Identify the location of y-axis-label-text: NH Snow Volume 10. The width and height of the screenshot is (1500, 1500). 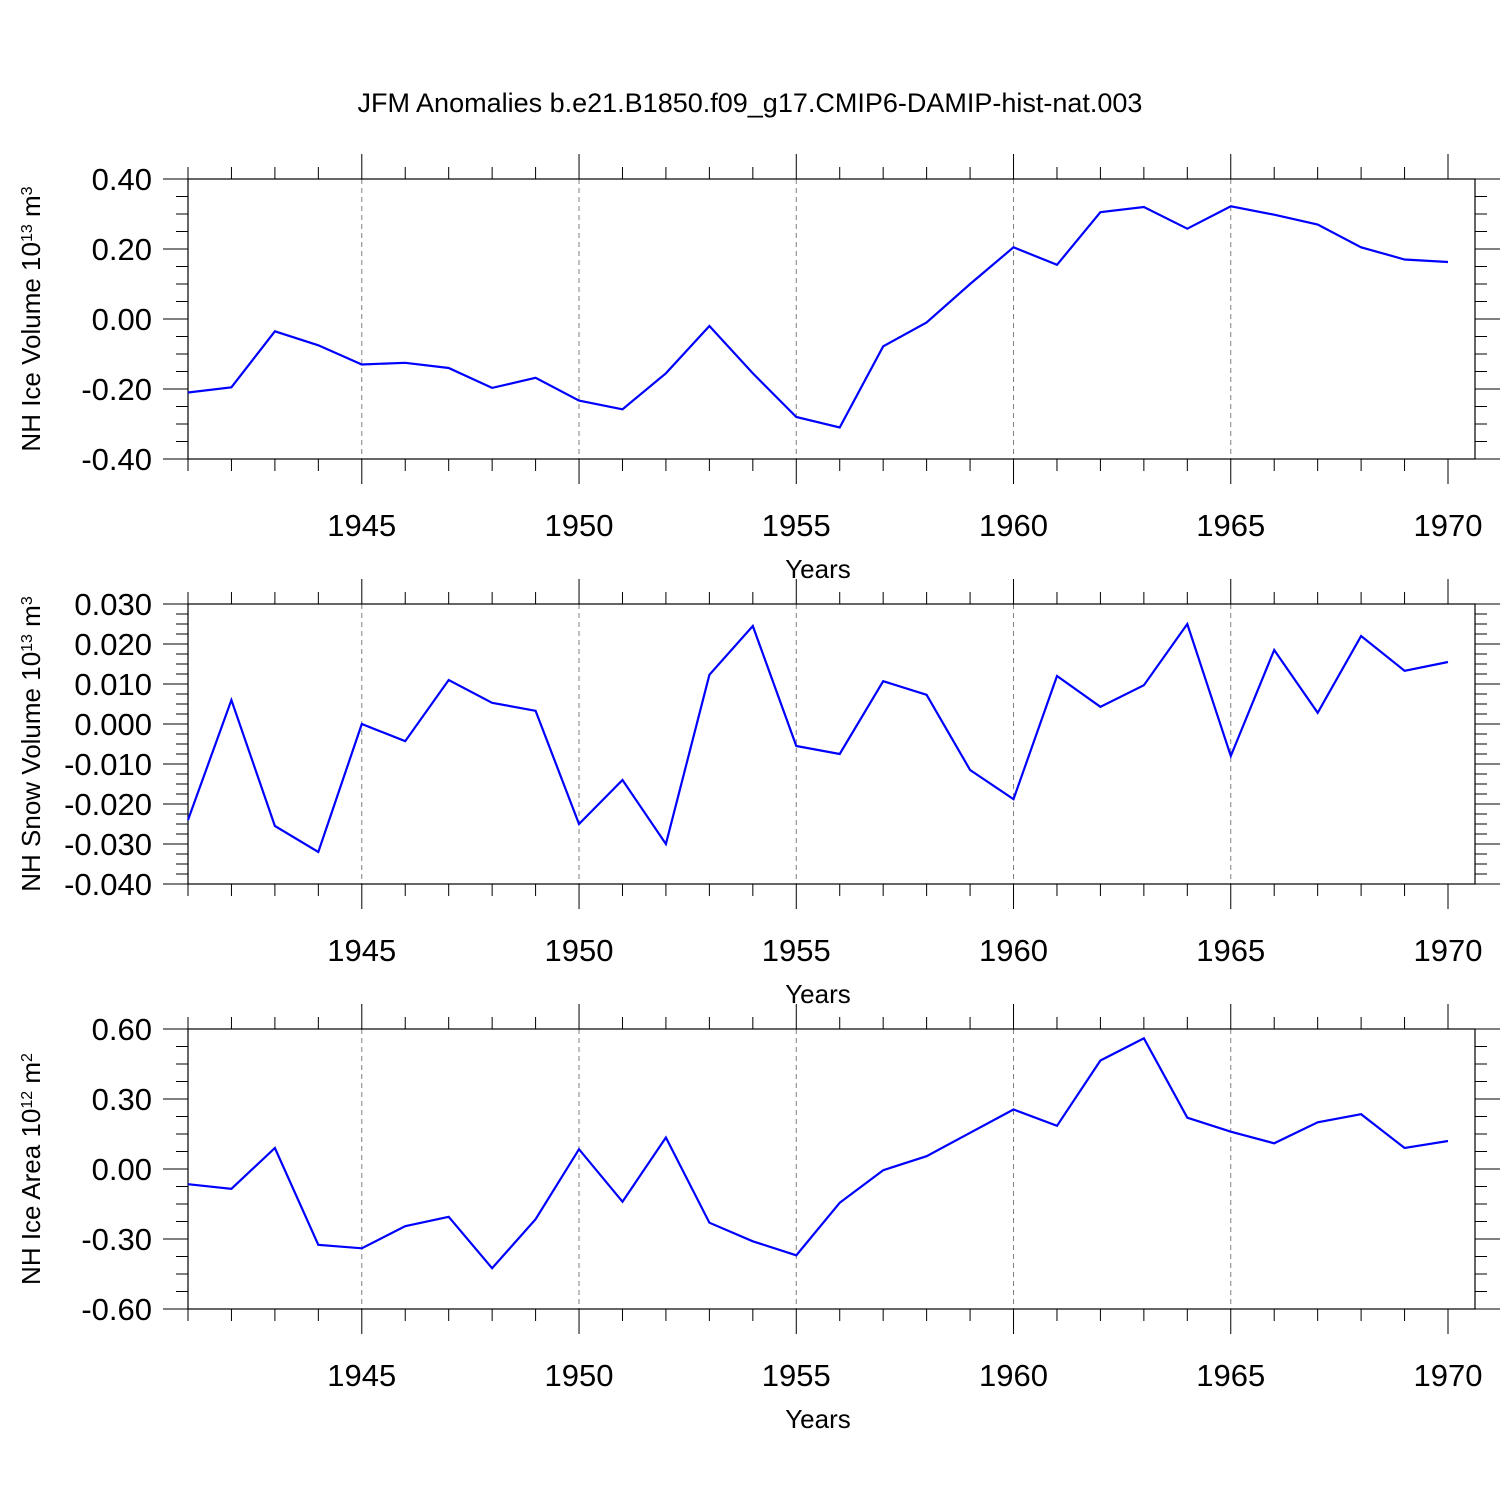
(31, 772).